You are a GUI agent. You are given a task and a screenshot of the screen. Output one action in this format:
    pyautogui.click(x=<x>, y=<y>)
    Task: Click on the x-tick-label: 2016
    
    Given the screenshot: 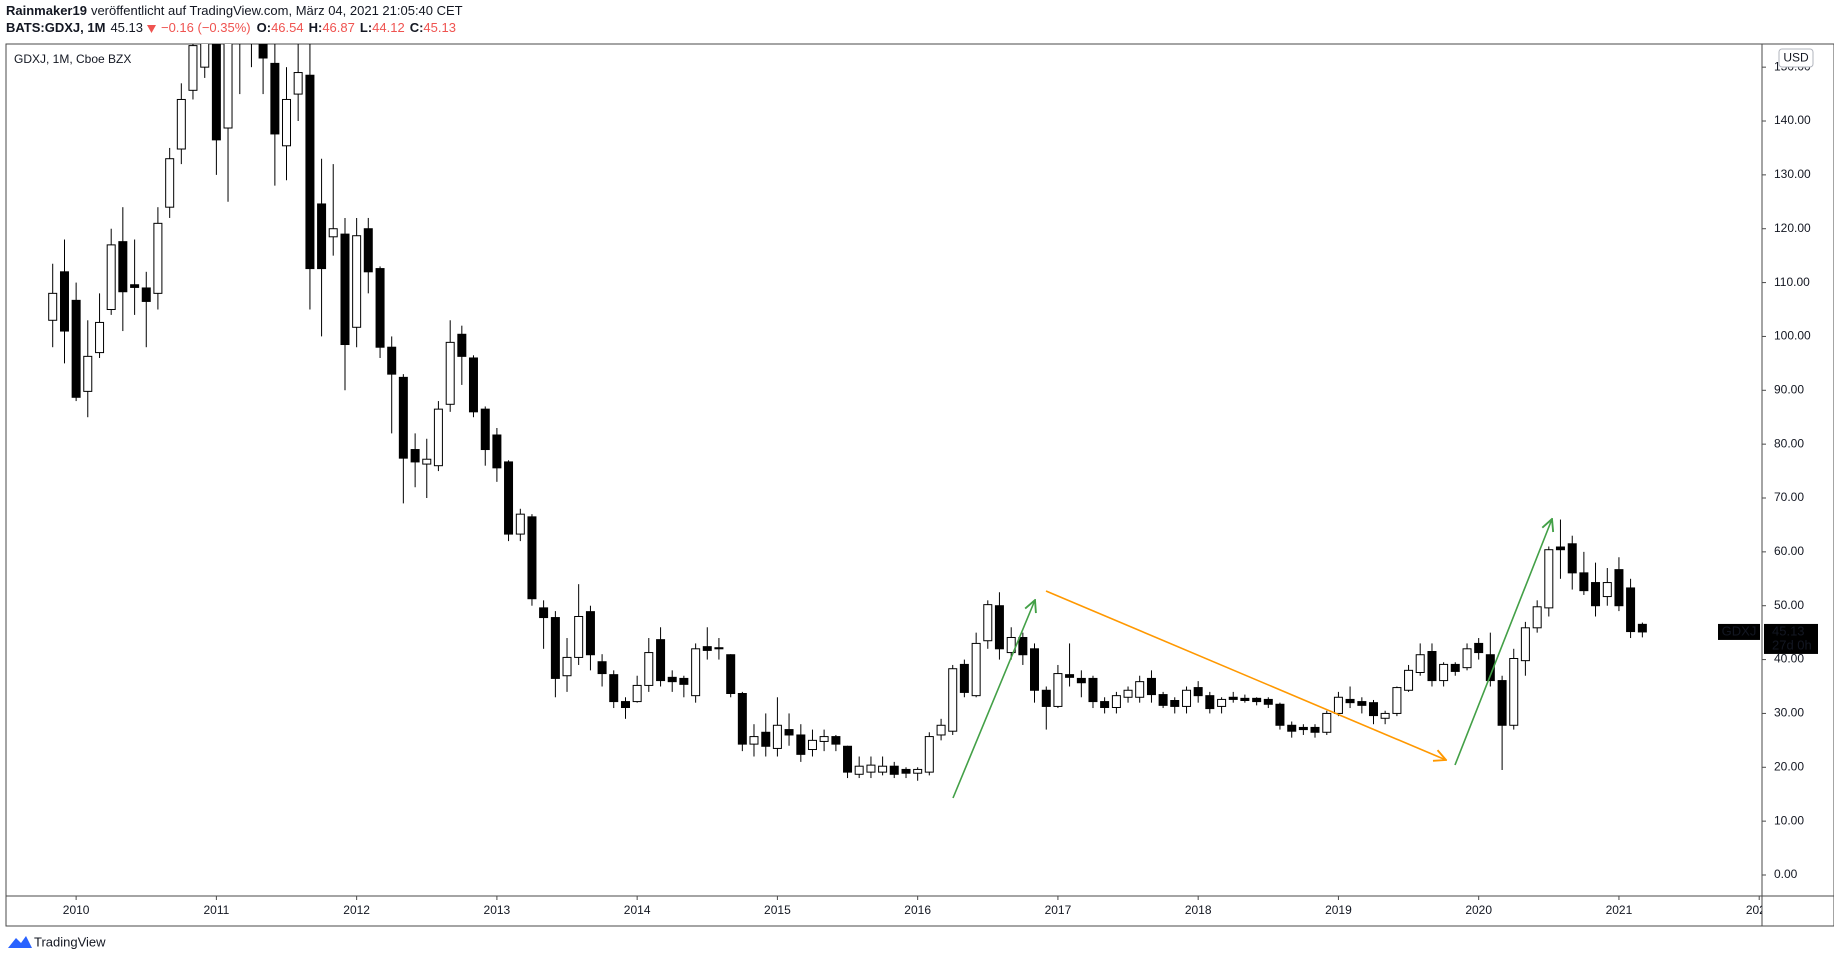 What is the action you would take?
    pyautogui.click(x=917, y=910)
    